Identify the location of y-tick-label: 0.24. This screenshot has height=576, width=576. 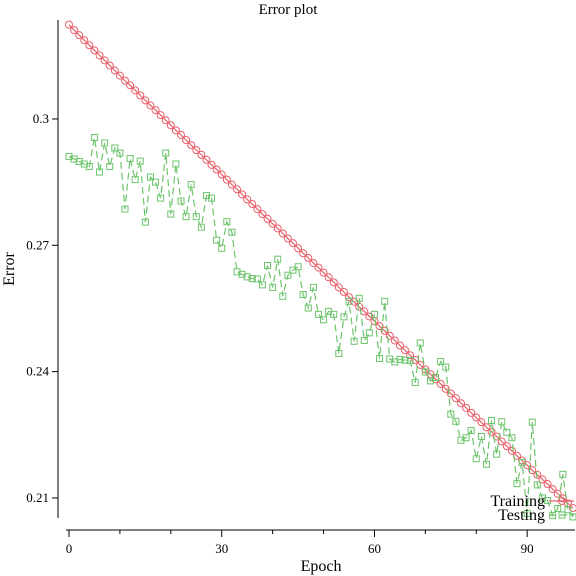
(37, 371).